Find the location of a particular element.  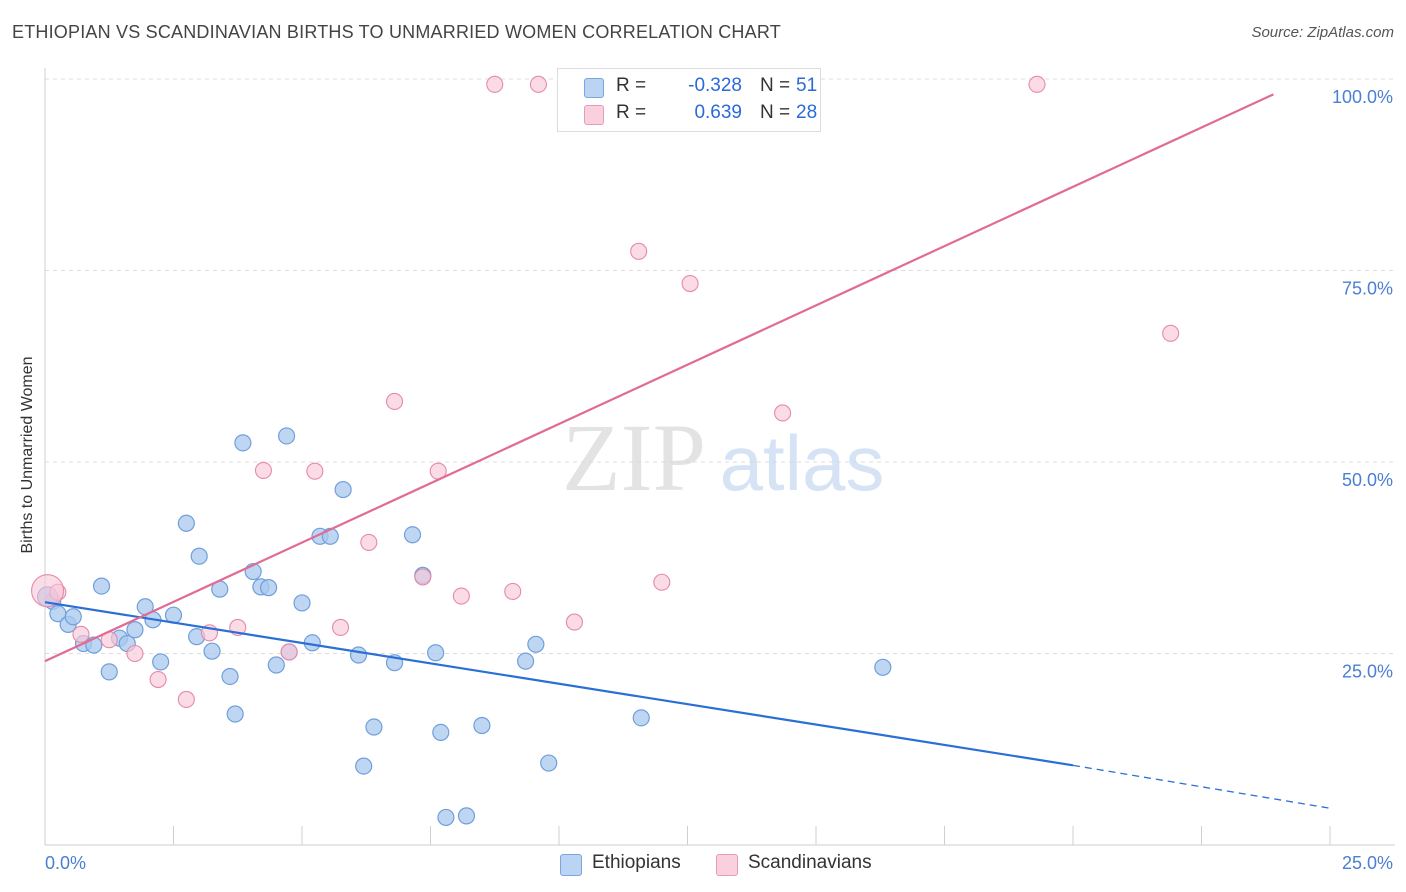

watermark: ZIP atlas is located at coordinates (723, 457).